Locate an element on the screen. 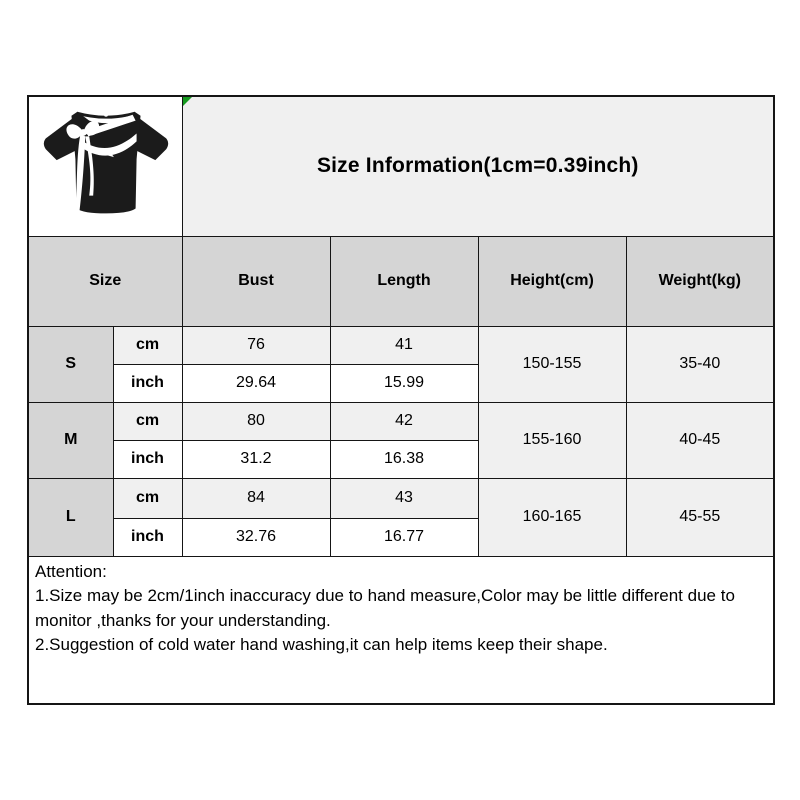 The width and height of the screenshot is (800, 800). value-m-bust-inch: 31.2 is located at coordinates (256, 459).